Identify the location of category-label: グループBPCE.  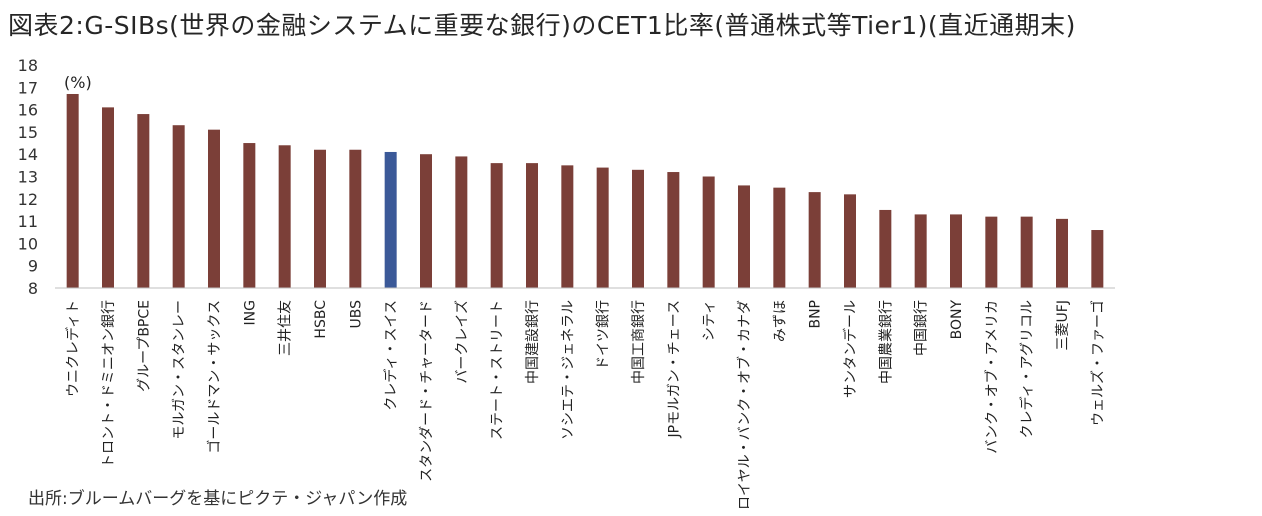
(144, 346).